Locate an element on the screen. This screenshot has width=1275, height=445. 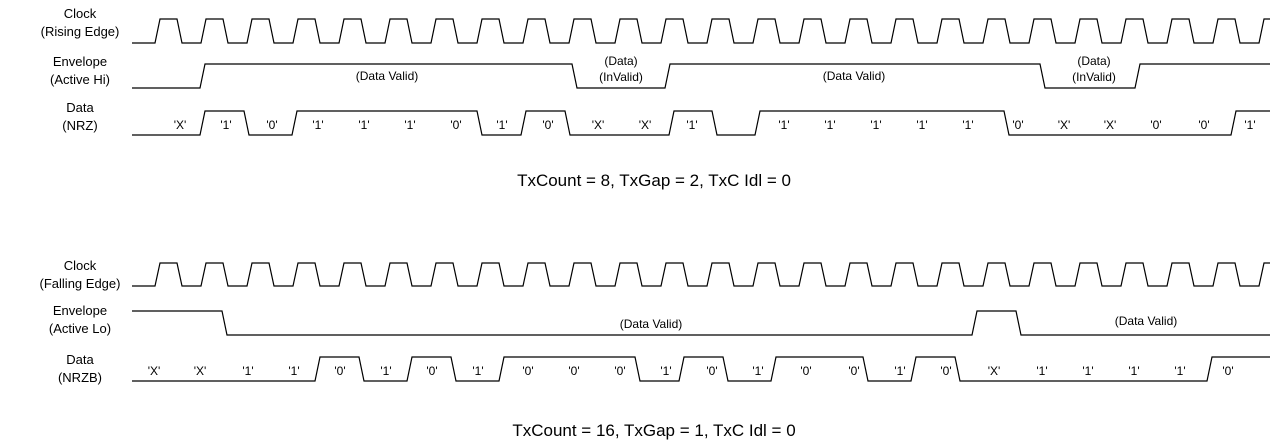
data-label-line2: (NRZ) is located at coordinates (79, 125).